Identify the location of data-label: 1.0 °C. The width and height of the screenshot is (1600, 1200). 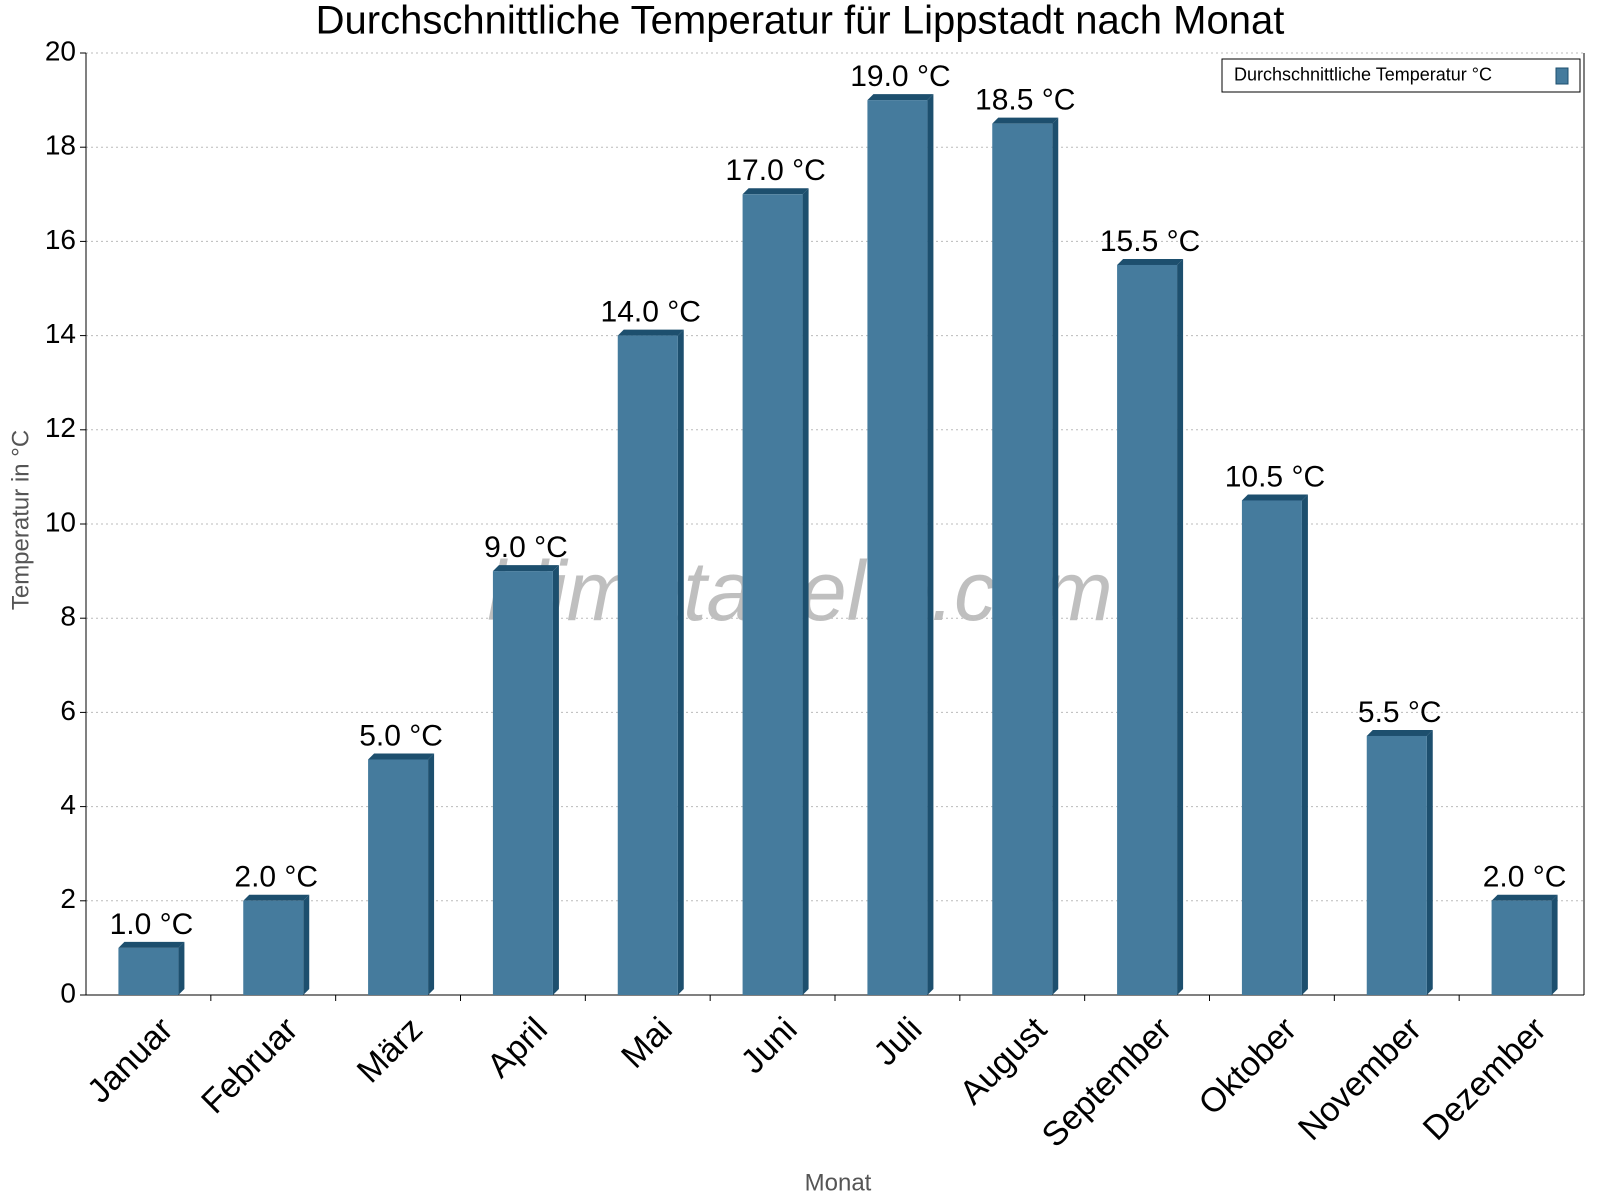
(152, 924).